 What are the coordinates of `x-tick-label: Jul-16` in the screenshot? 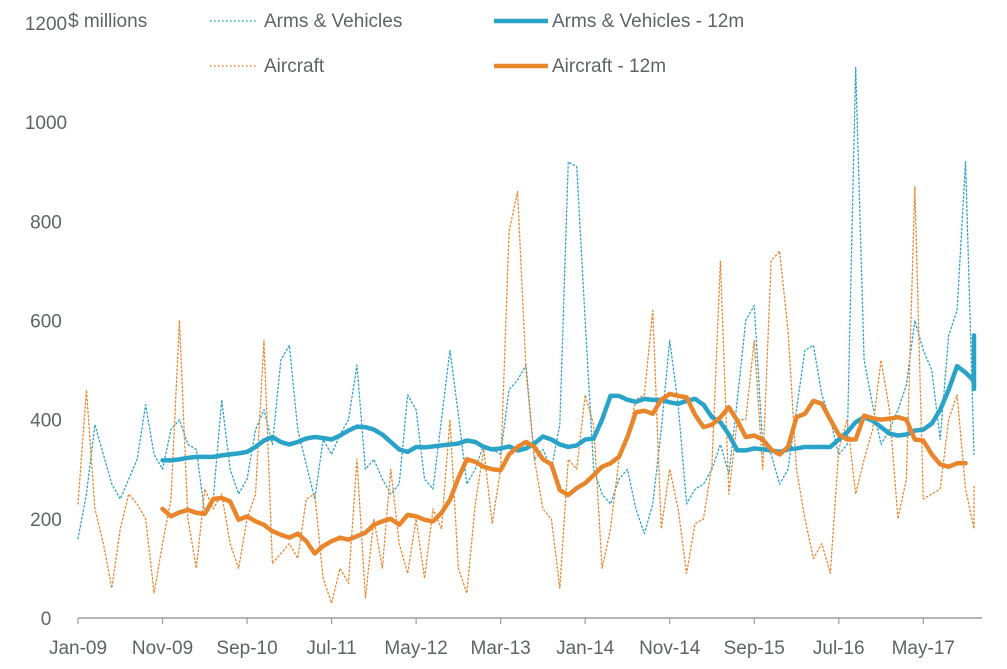 It's located at (839, 648).